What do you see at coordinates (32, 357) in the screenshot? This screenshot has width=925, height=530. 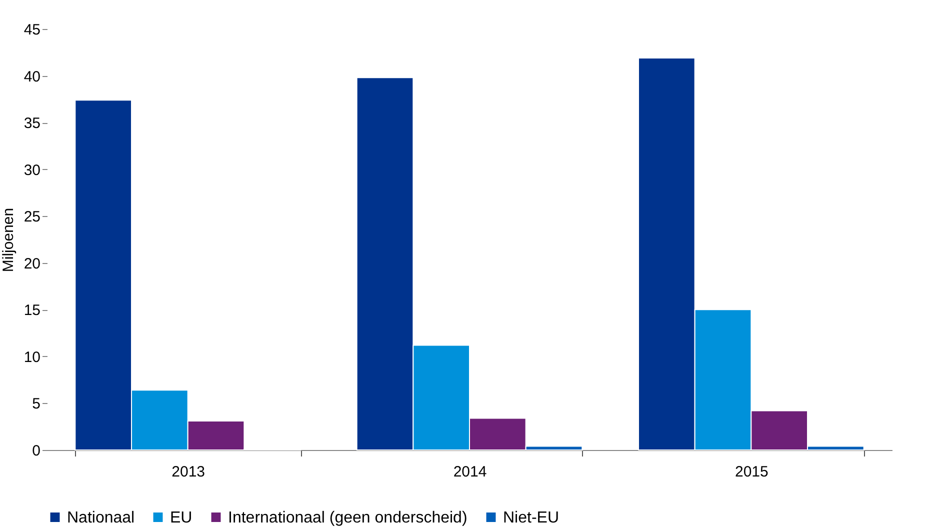 I see `y-tick-label: 10` at bounding box center [32, 357].